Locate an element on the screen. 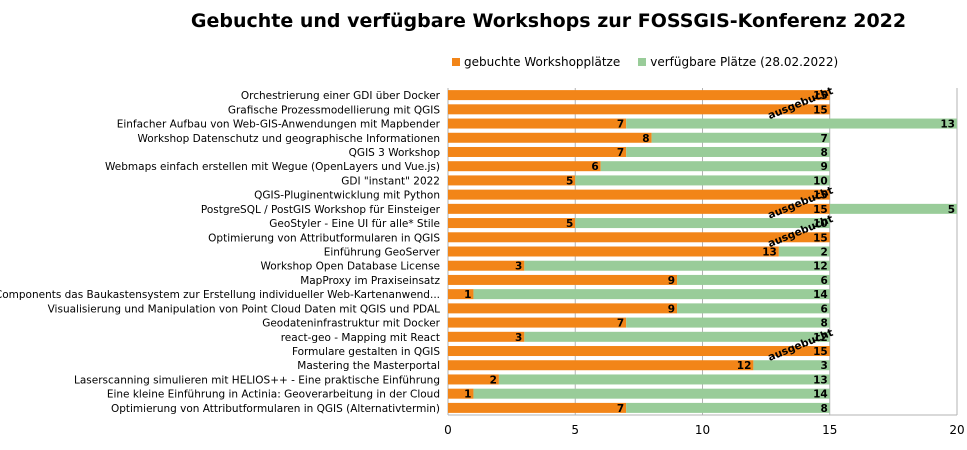 This screenshot has width=967, height=450. legend-swatch-booked is located at coordinates (456, 62).